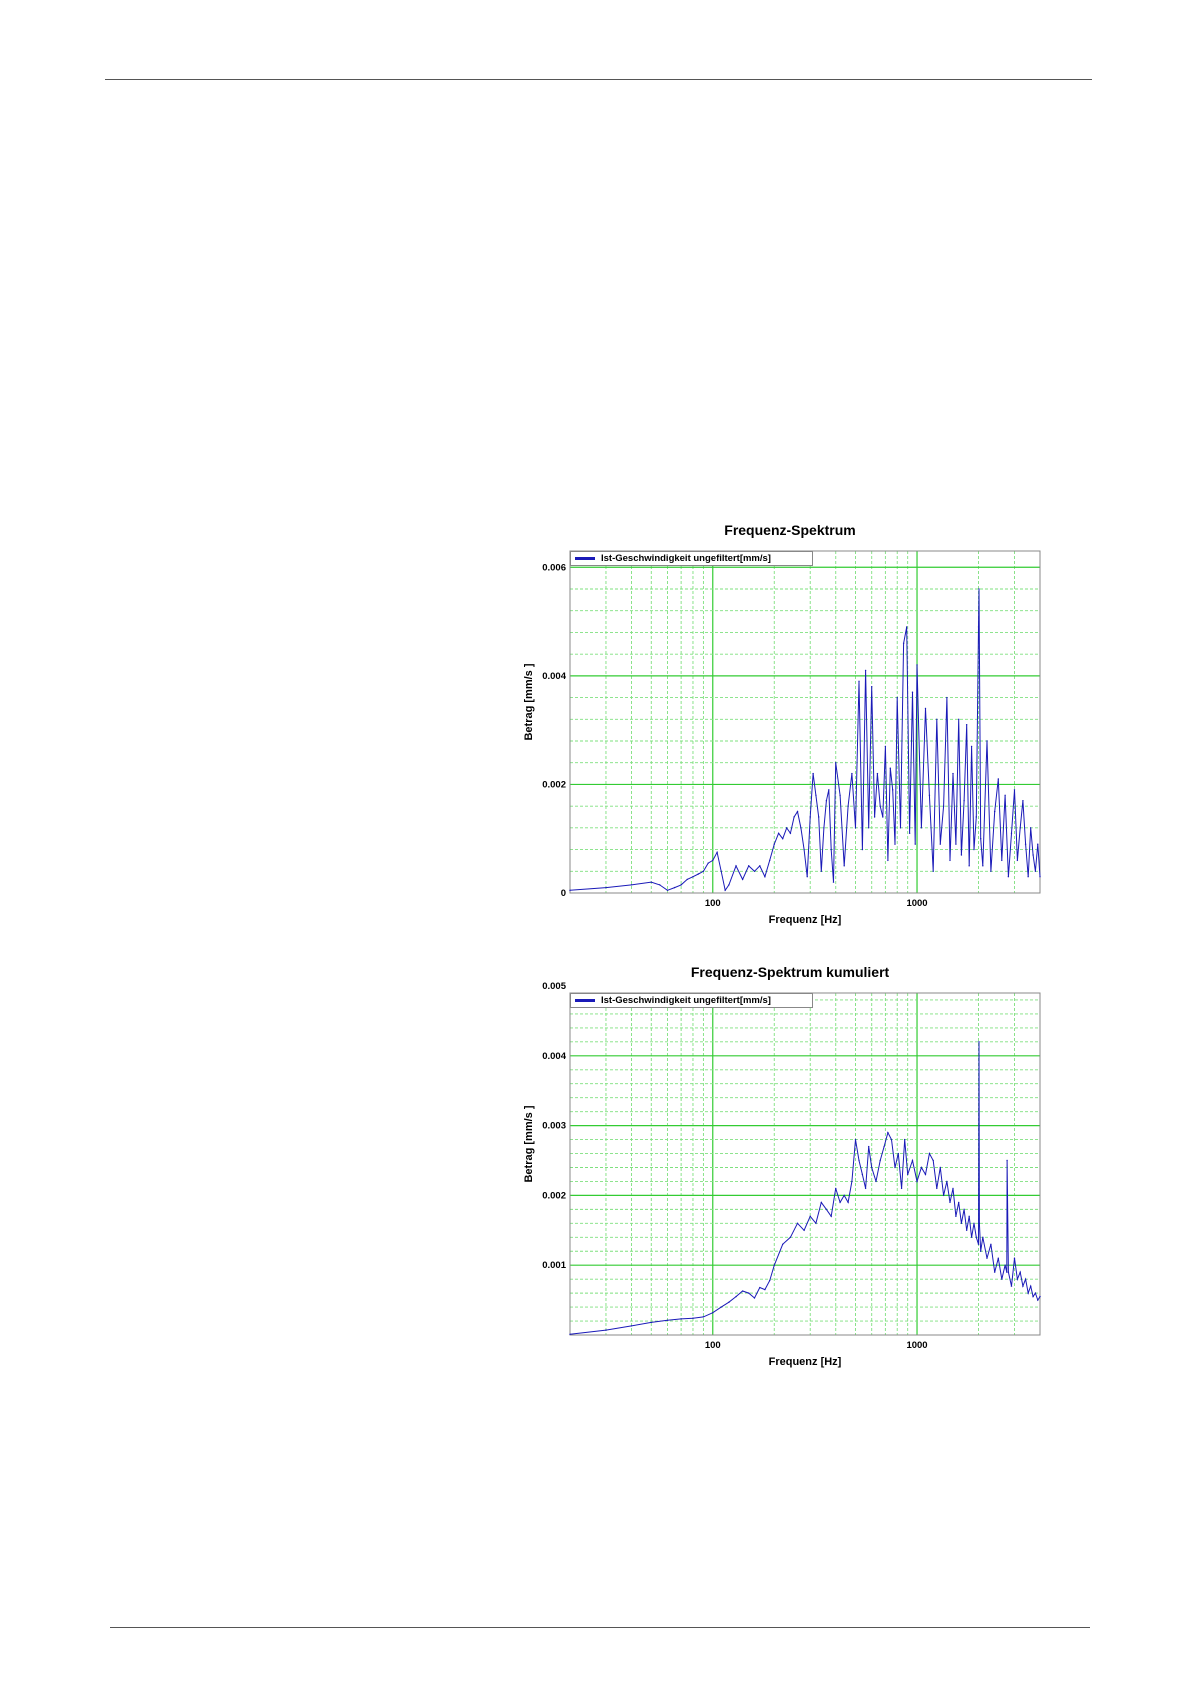 This screenshot has width=1191, height=1683. I want to click on chart-title: Frequenz-Spektrum kumuliert, so click(790, 972).